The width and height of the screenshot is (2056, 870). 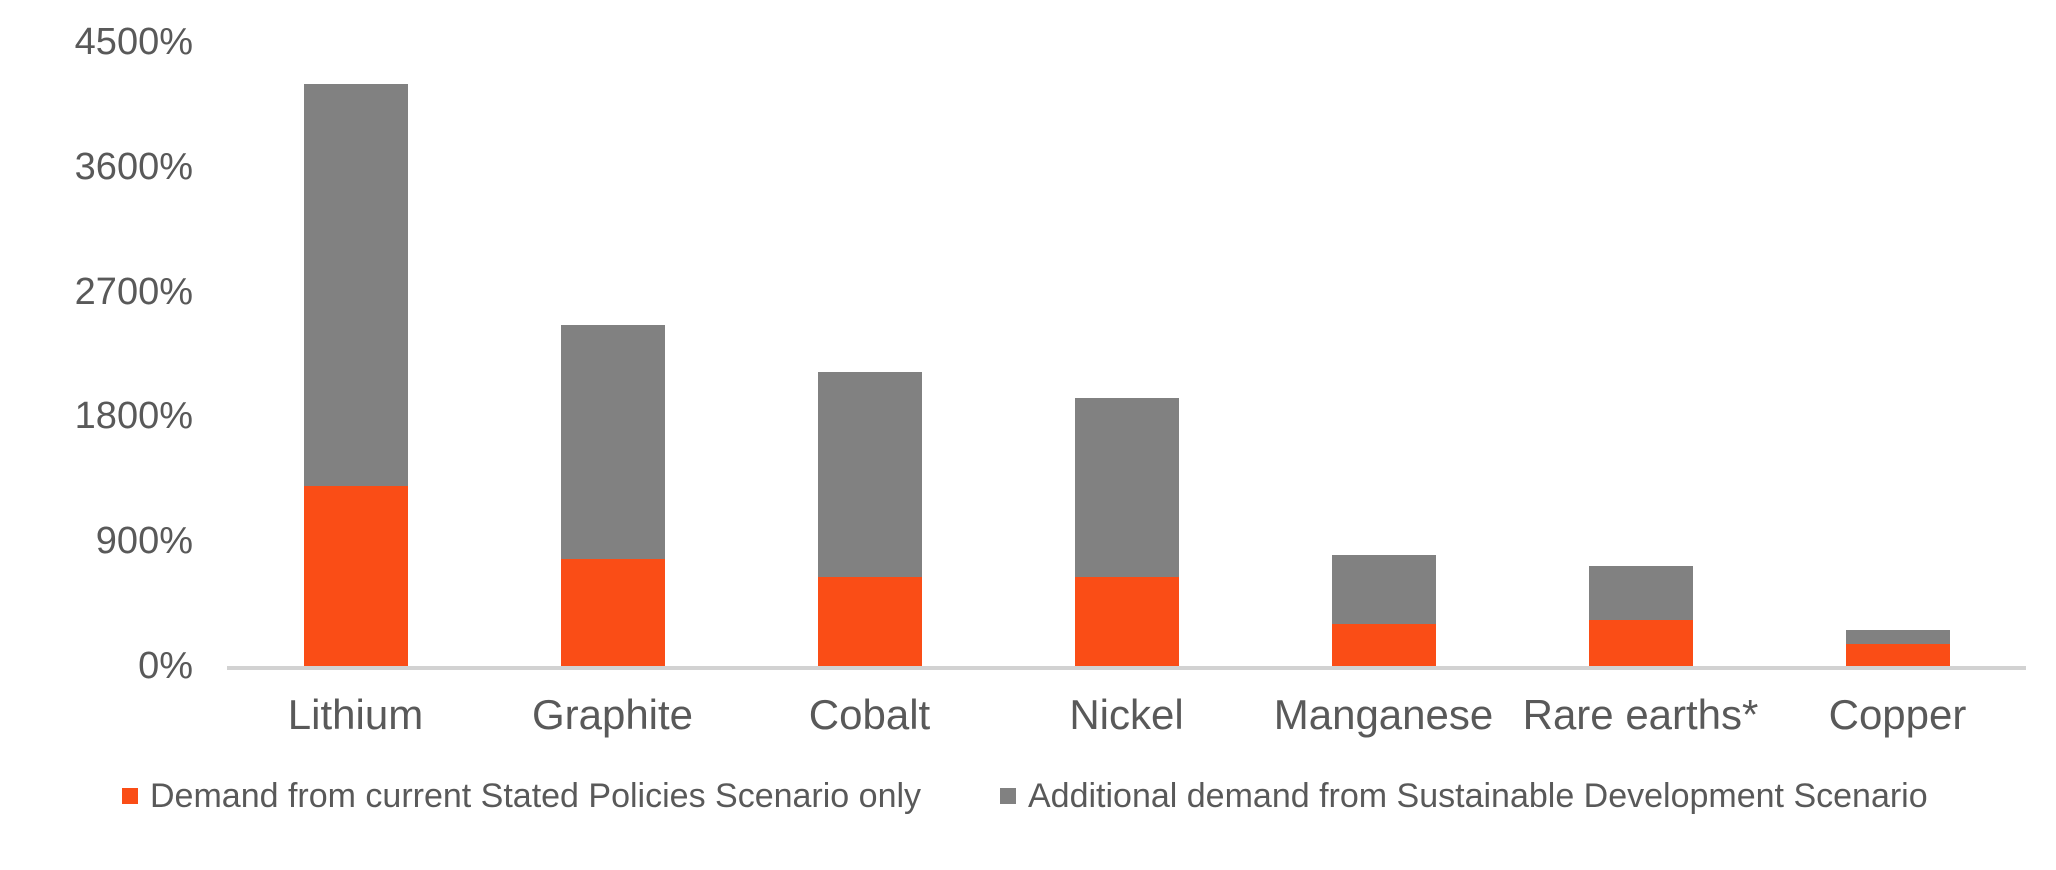 What do you see at coordinates (133, 167) in the screenshot?
I see `y-tick-label: 3600%` at bounding box center [133, 167].